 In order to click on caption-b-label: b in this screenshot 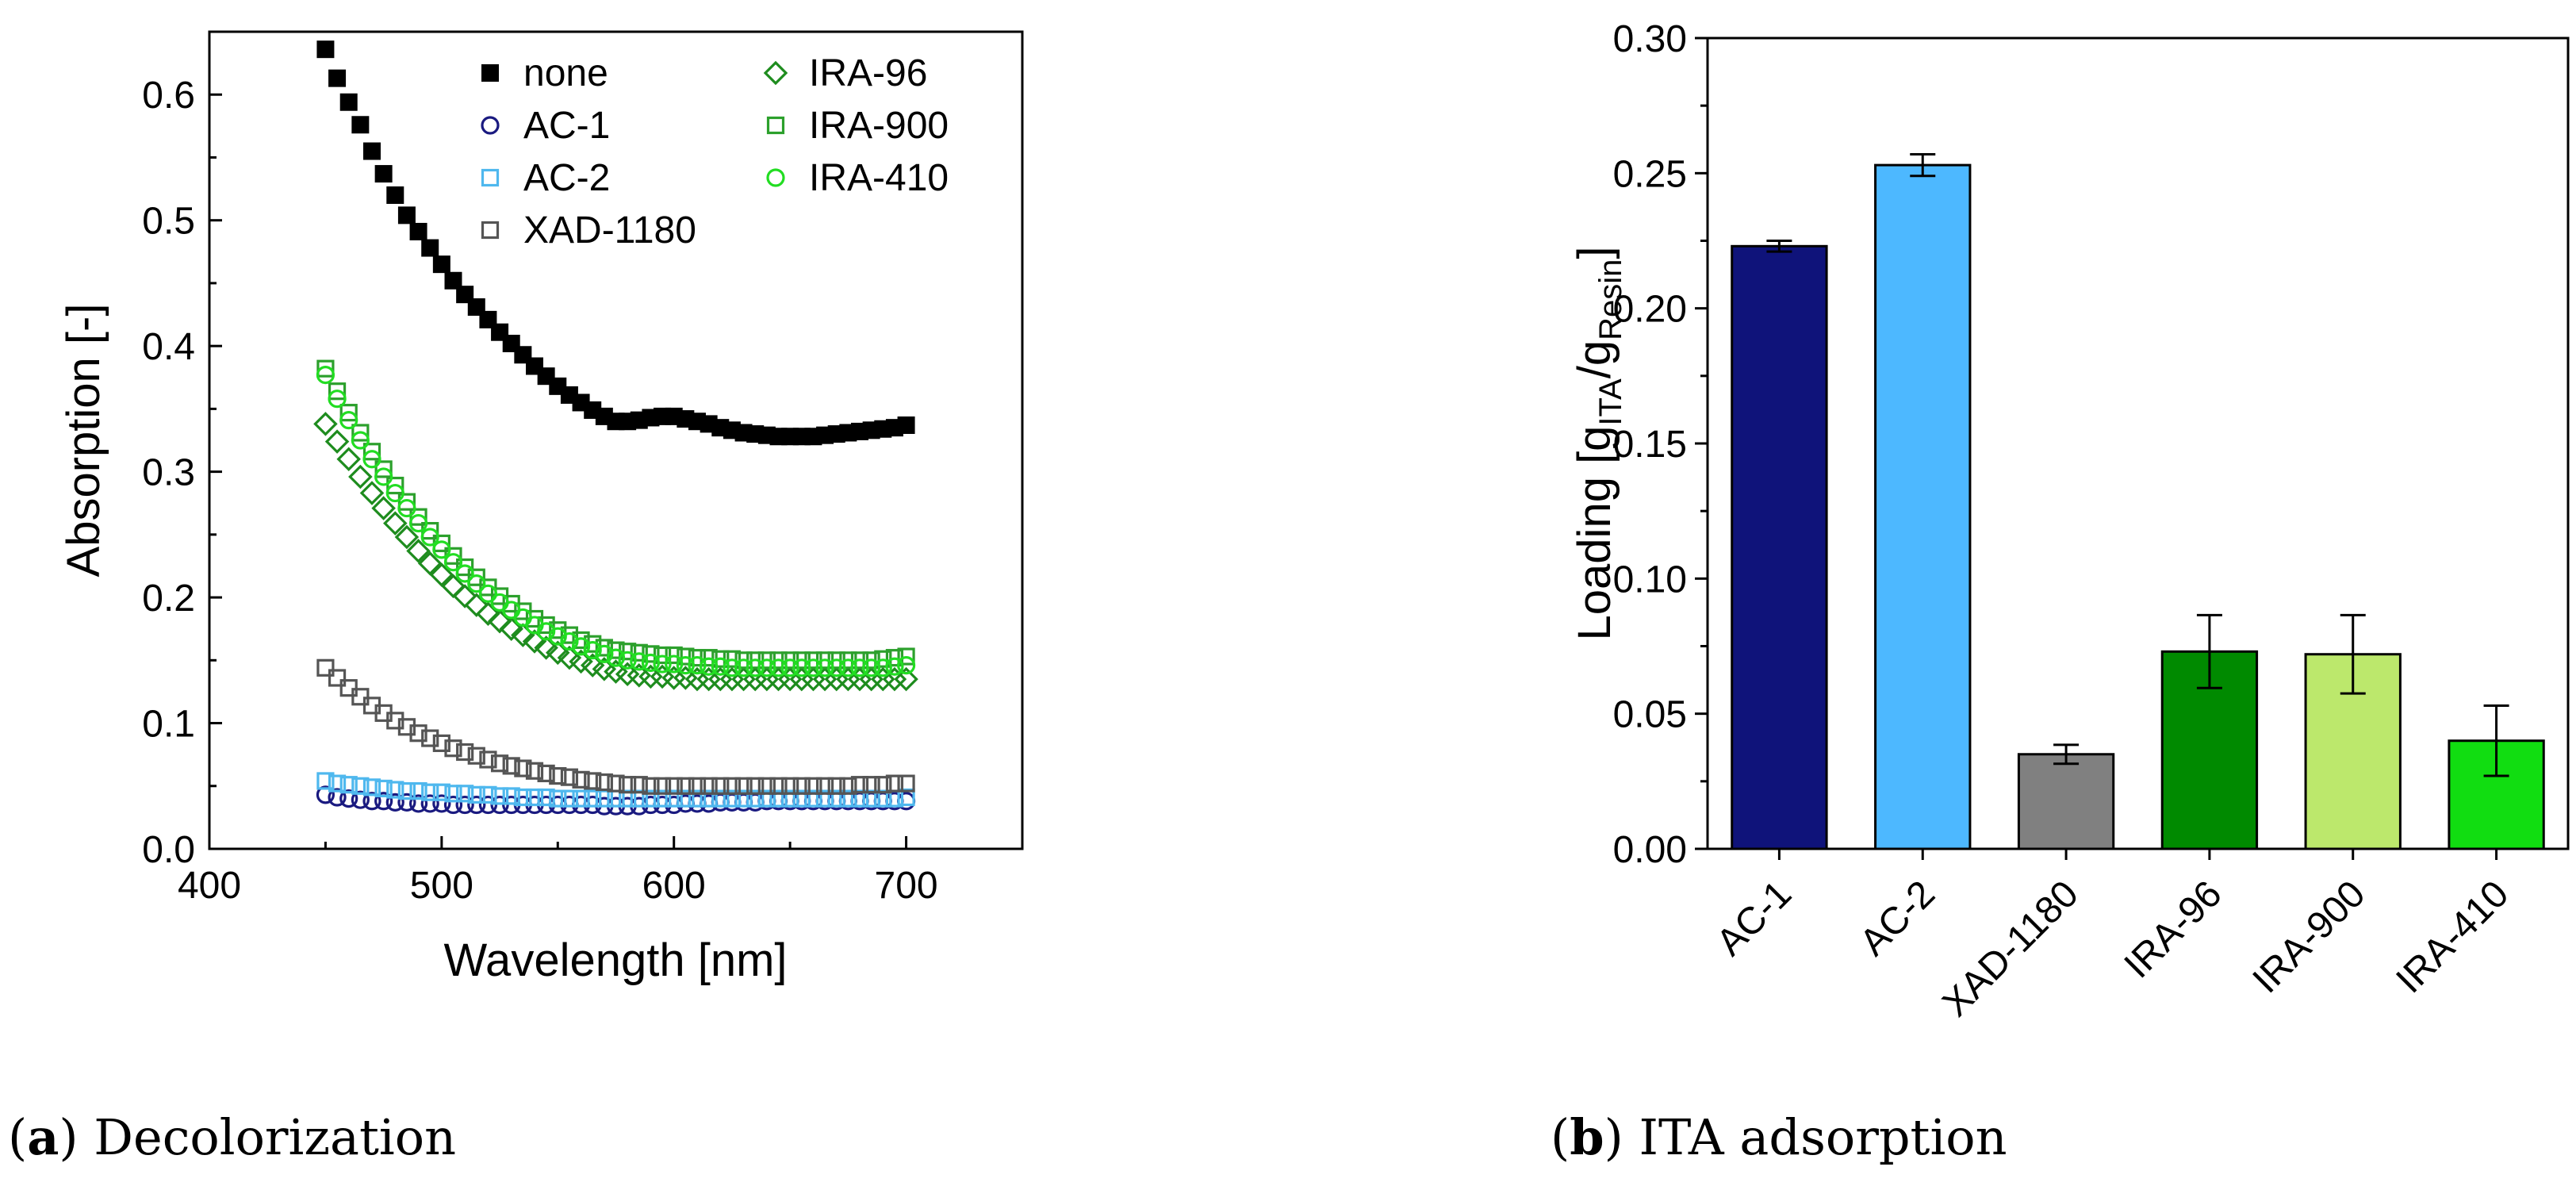, I will do `click(1587, 1137)`.